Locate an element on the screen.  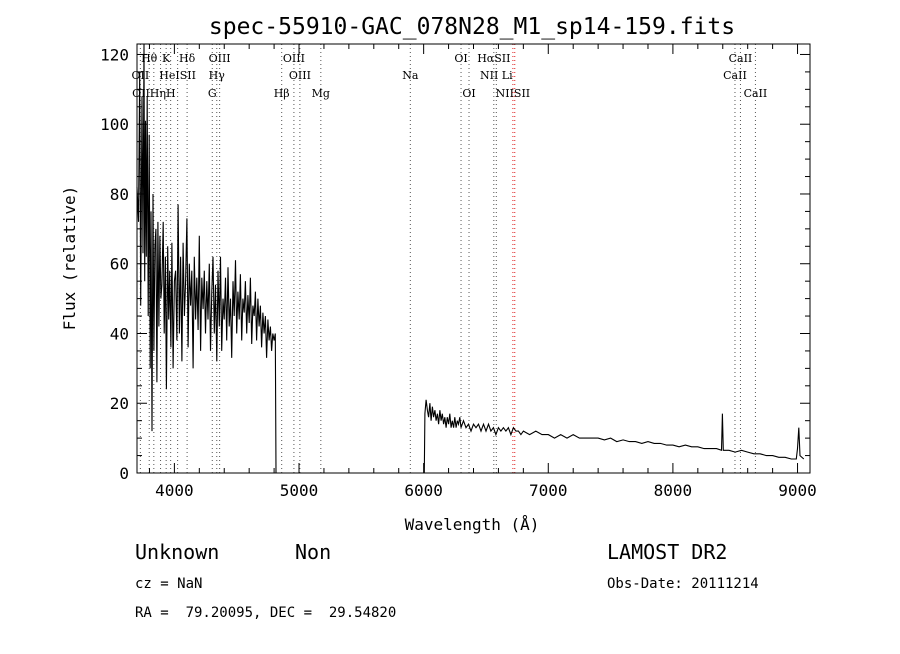
cz-value: cz = NaN is located at coordinates (169, 584).